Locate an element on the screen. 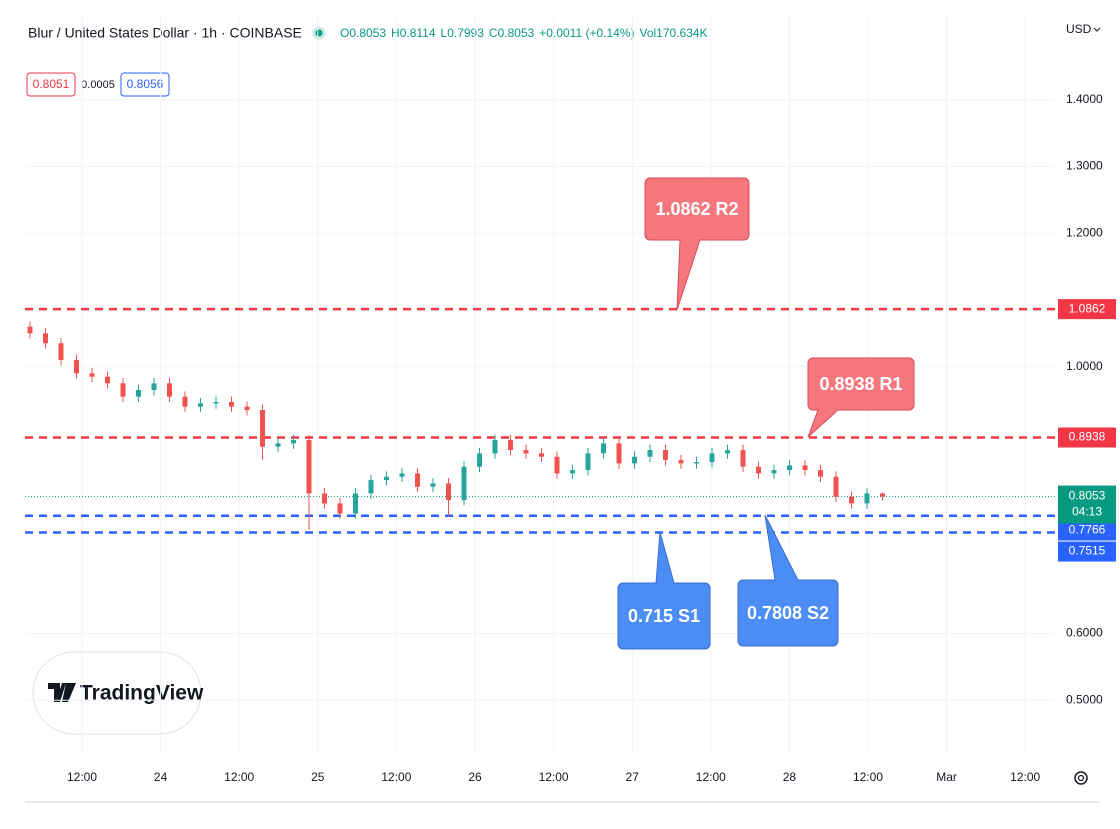  settings-gear is located at coordinates (1081, 778).